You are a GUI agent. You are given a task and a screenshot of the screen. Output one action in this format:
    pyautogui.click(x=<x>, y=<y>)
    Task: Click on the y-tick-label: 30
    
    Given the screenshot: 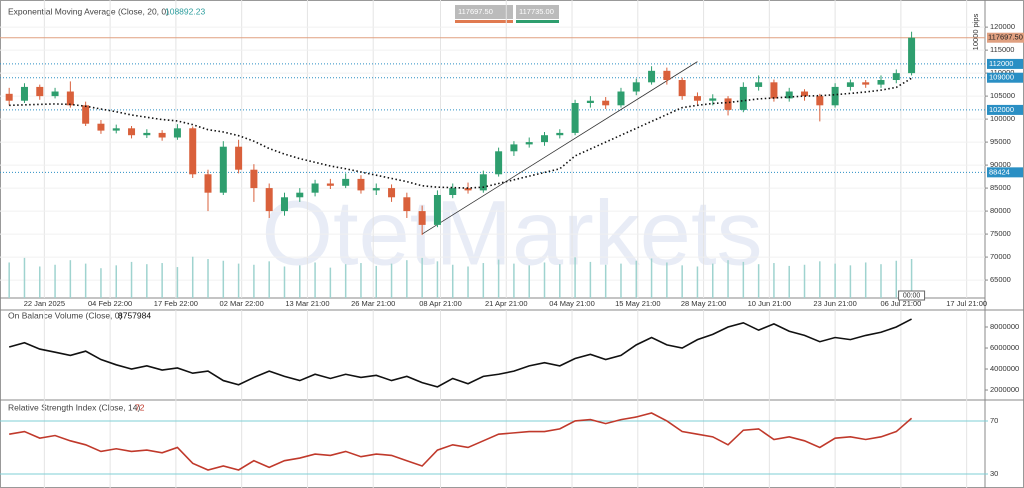 What is the action you would take?
    pyautogui.click(x=994, y=473)
    